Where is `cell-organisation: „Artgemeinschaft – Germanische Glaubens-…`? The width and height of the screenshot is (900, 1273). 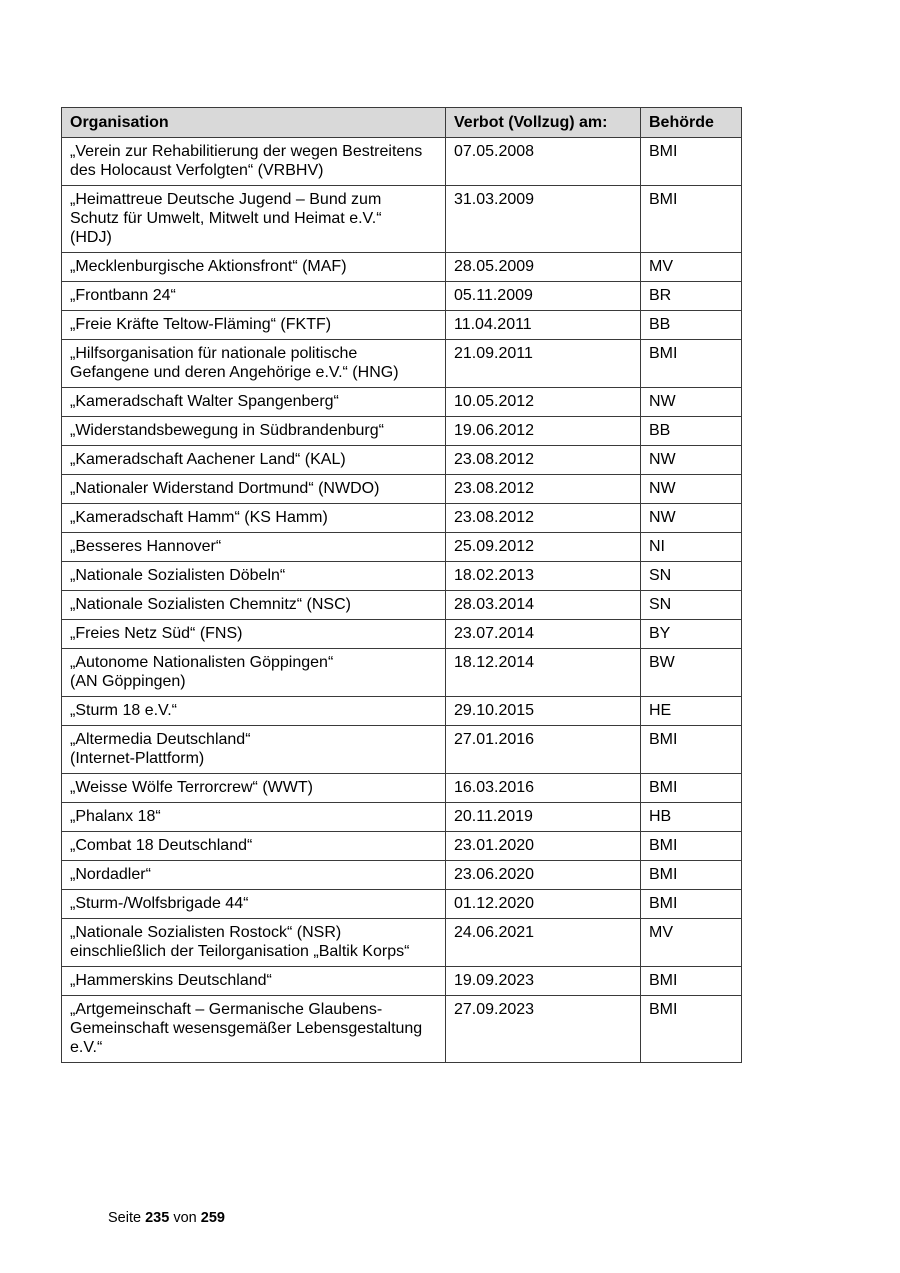 cell-organisation: „Artgemeinschaft – Germanische Glaubens-… is located at coordinates (253, 1029).